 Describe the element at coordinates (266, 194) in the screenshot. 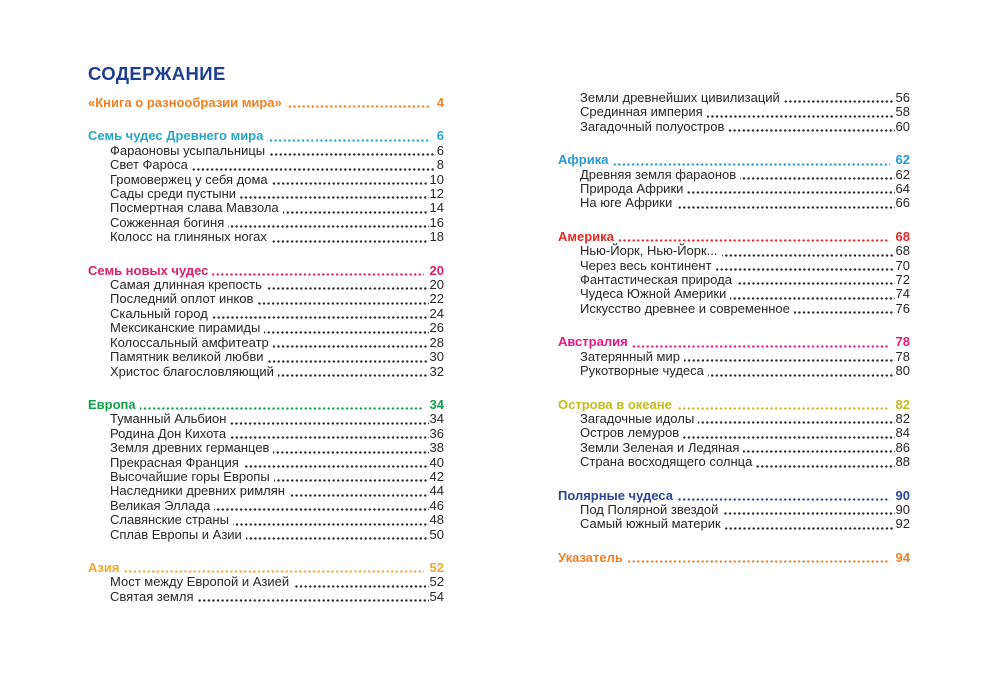

I see `toc-entry: Сады среди пустыни 12` at that location.